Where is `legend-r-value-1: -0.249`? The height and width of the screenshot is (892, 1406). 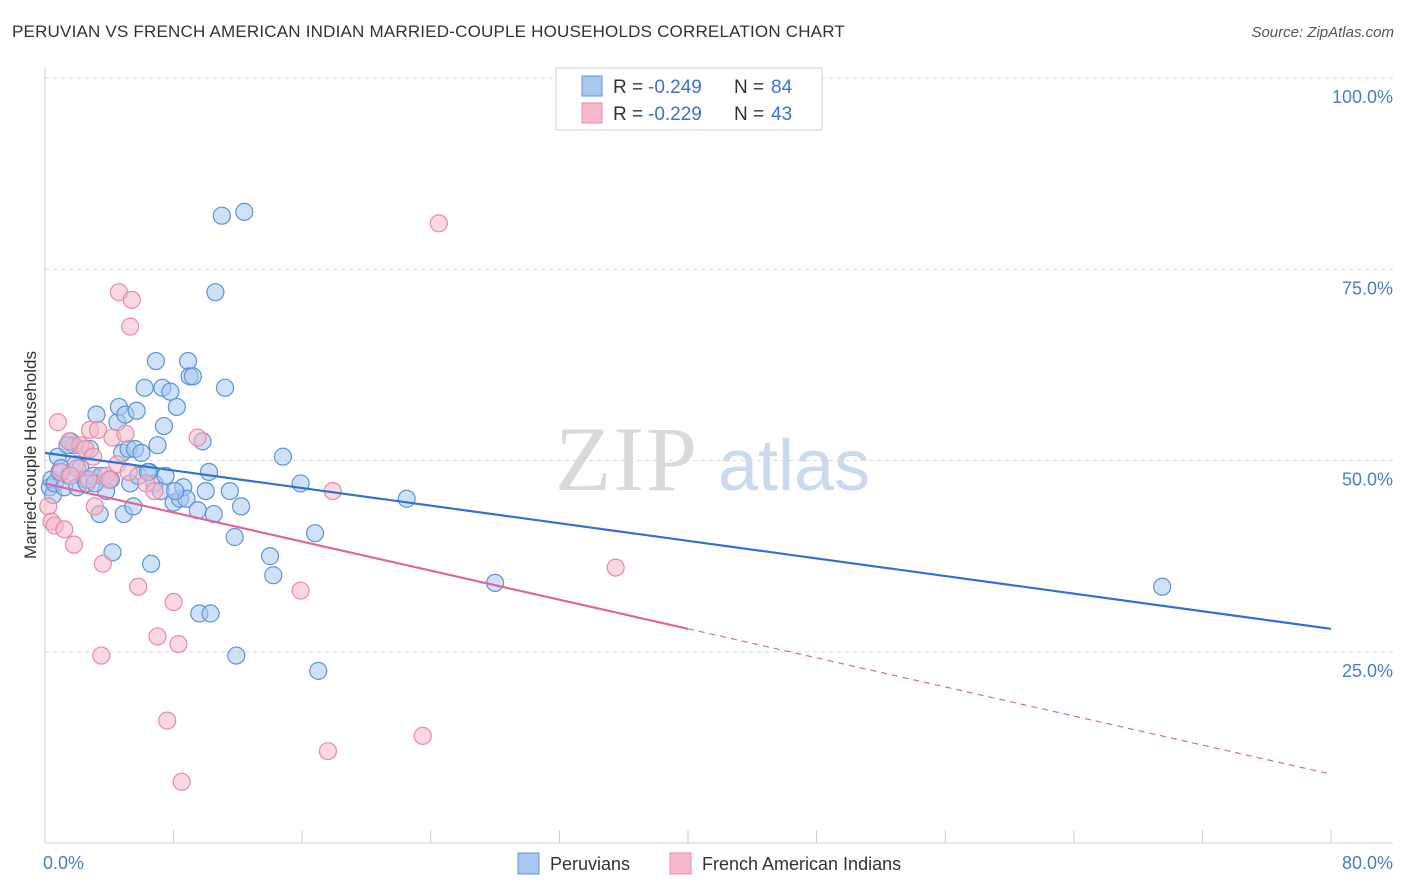
legend-r-value-1: -0.249 is located at coordinates (675, 87).